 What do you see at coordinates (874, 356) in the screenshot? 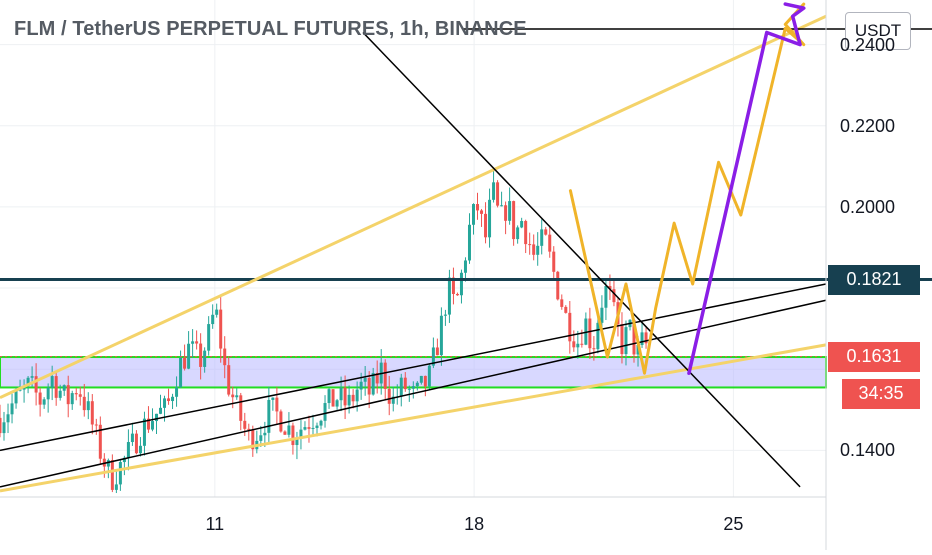
I see `last-price-tag: 0.1631` at bounding box center [874, 356].